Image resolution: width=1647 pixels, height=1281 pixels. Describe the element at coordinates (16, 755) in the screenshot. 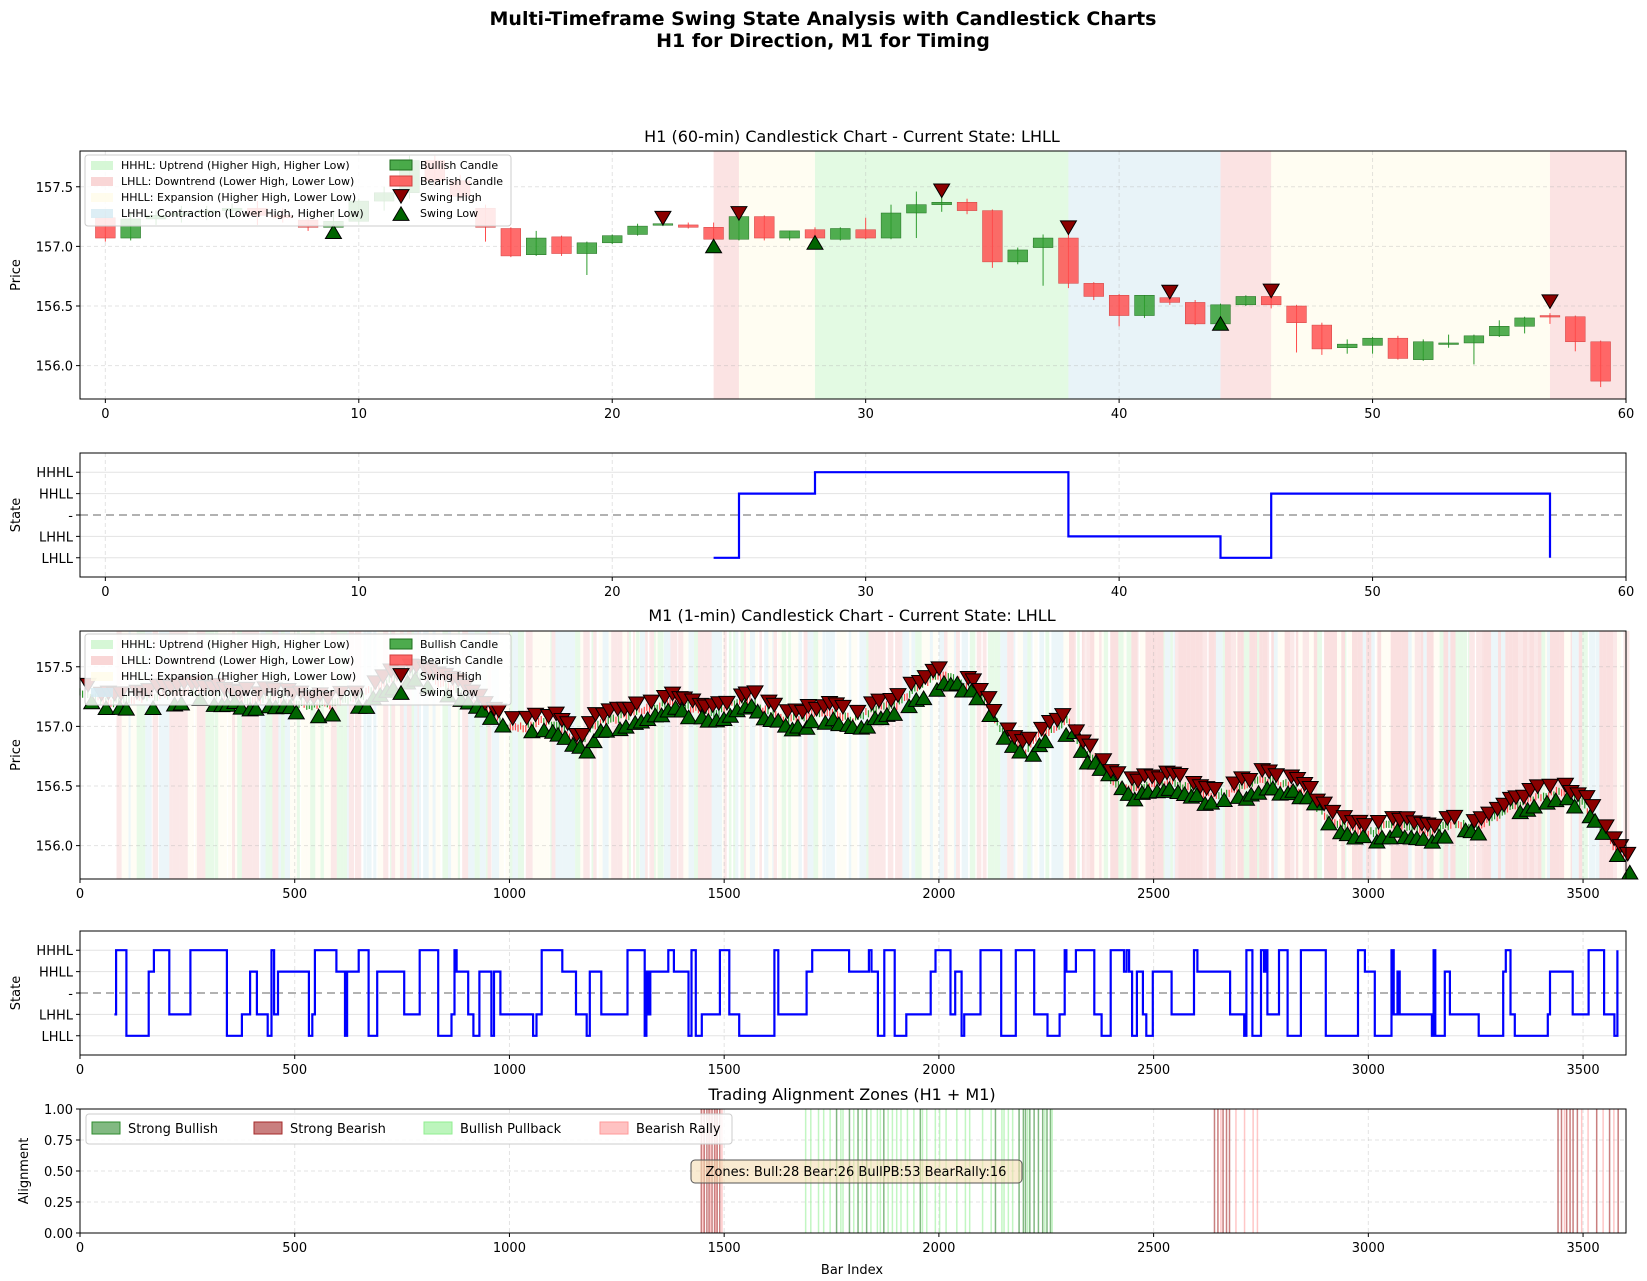

I see `m1-ylabel: Price` at that location.